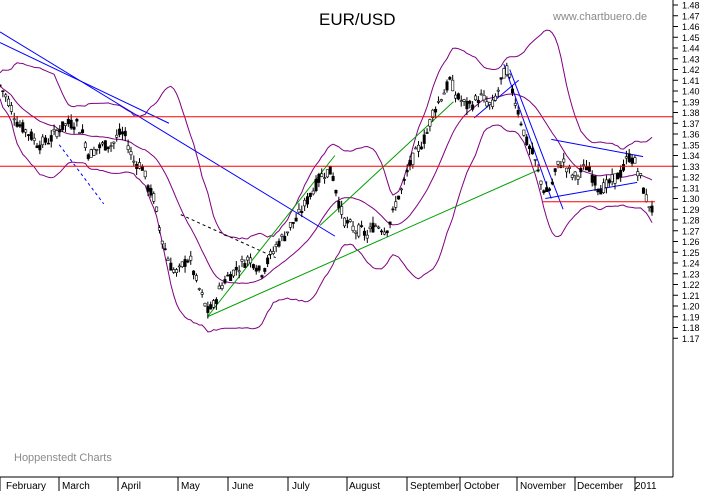 The height and width of the screenshot is (497, 723). I want to click on x-tick-label: February, so click(26, 486).